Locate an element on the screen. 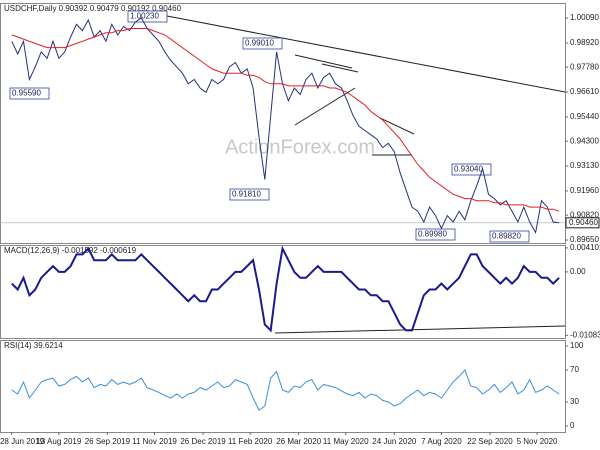  y-tick-label: 100 is located at coordinates (577, 345).